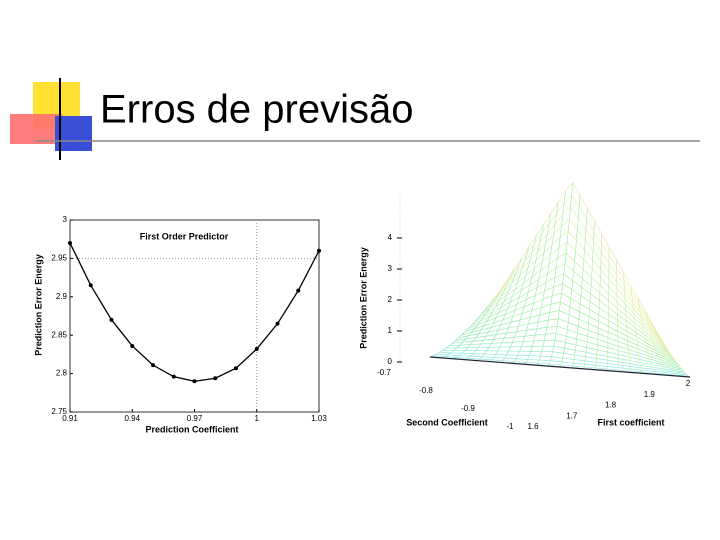 This screenshot has width=720, height=540. Describe the element at coordinates (384, 372) in the screenshot. I see `y-tick-label: -0.7` at that location.